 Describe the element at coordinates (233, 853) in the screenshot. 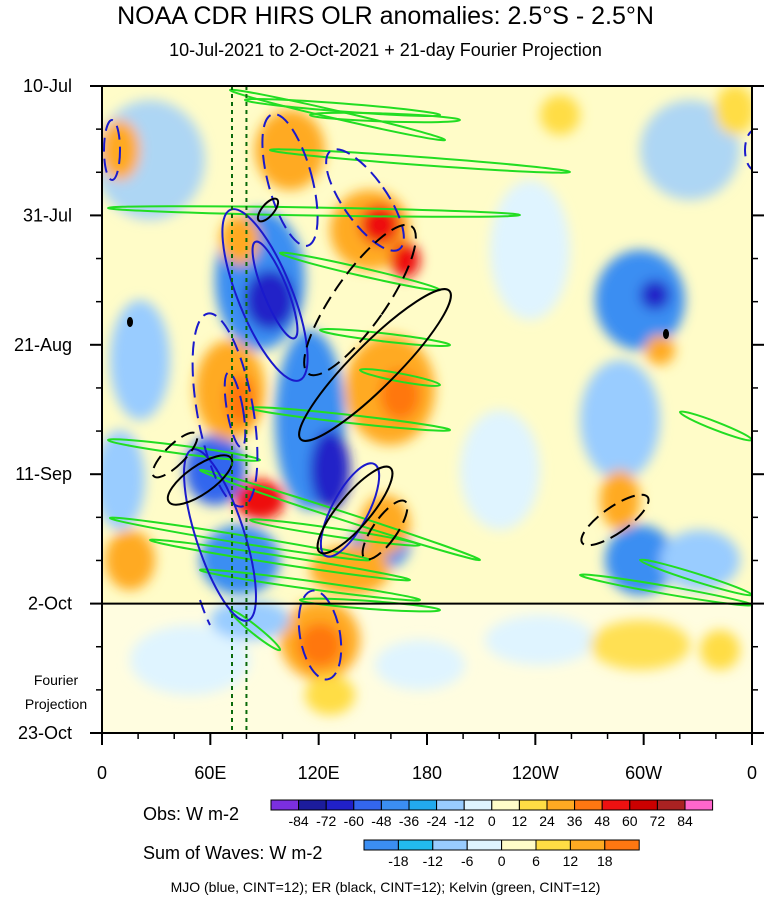

I see `waves-colorbar-label: Sum of Waves: W m-2` at that location.